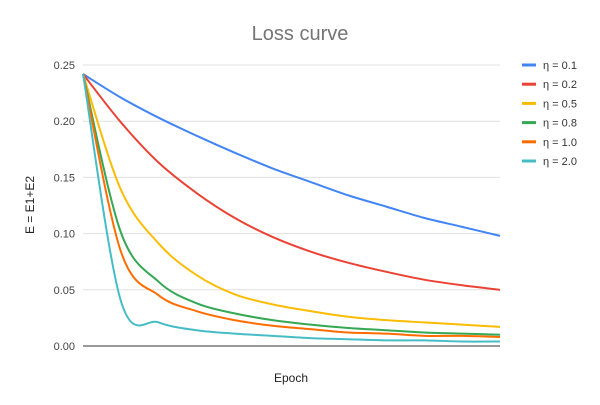  What do you see at coordinates (560, 104) in the screenshot?
I see `legend-label: η = 0.5` at bounding box center [560, 104].